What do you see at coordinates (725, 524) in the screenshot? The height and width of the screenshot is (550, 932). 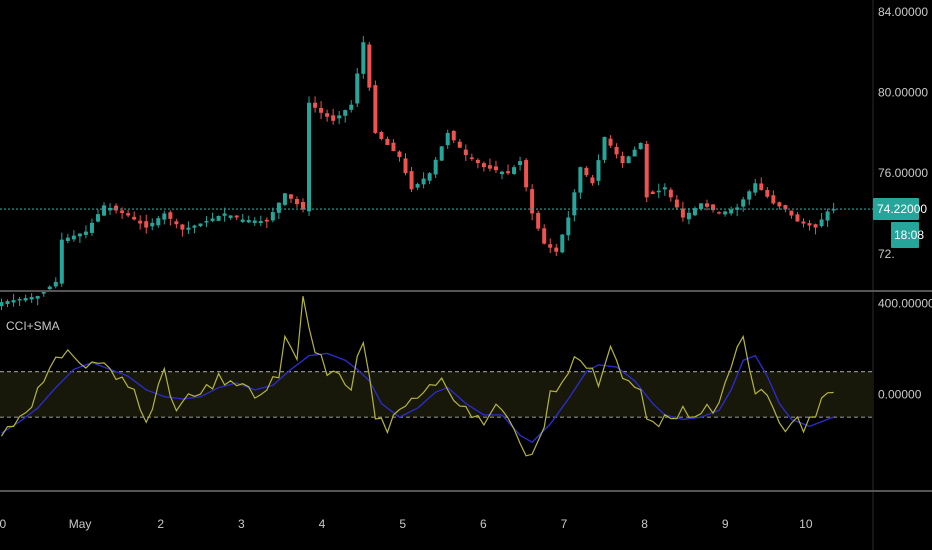 I see `time-tick-label: 9` at bounding box center [725, 524].